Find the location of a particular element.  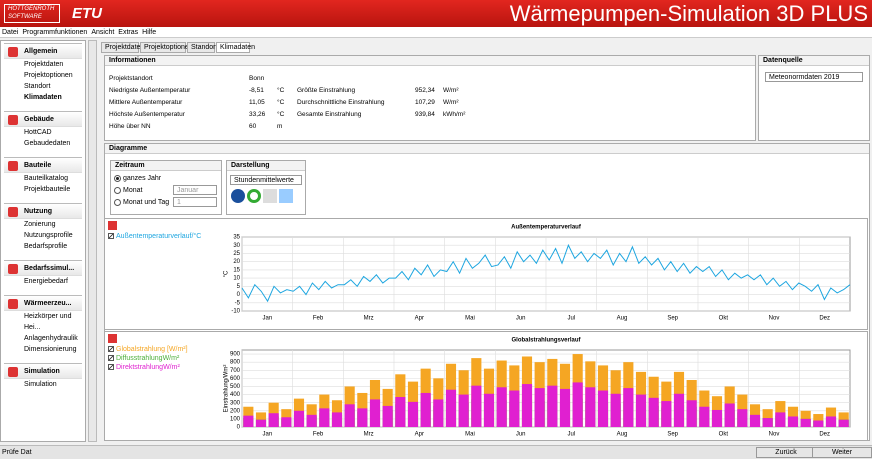

y-tick-label: 300 is located at coordinates (235, 403).